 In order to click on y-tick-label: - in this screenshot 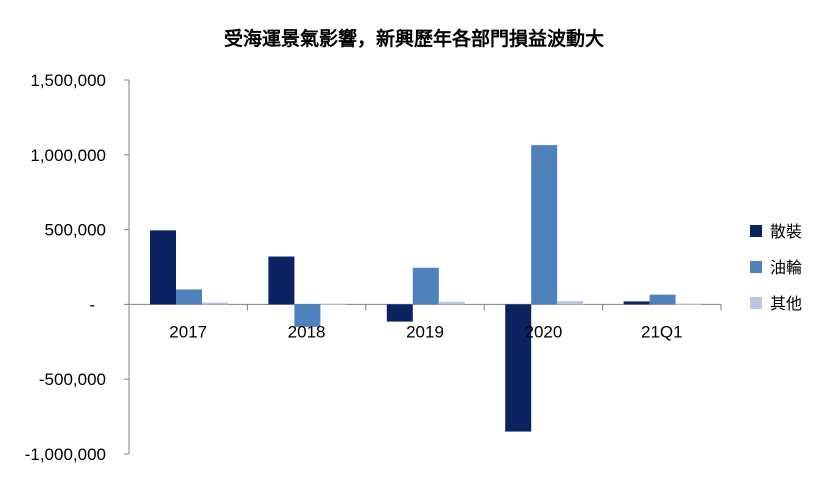, I will do `click(92, 304)`.